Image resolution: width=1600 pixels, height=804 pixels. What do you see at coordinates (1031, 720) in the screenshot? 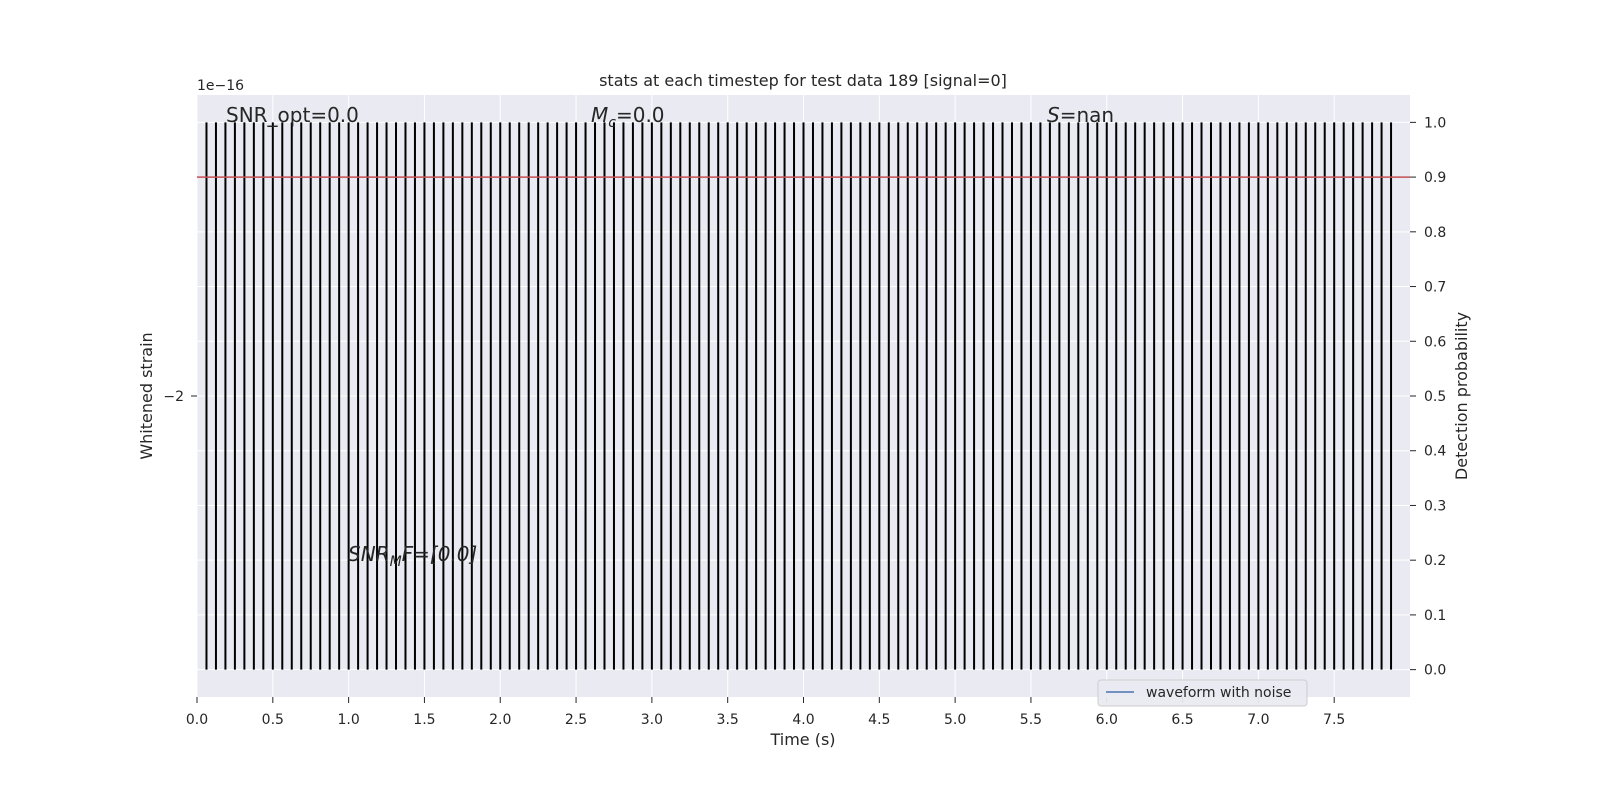
I see `x-tick-label: 5.5` at bounding box center [1031, 720].